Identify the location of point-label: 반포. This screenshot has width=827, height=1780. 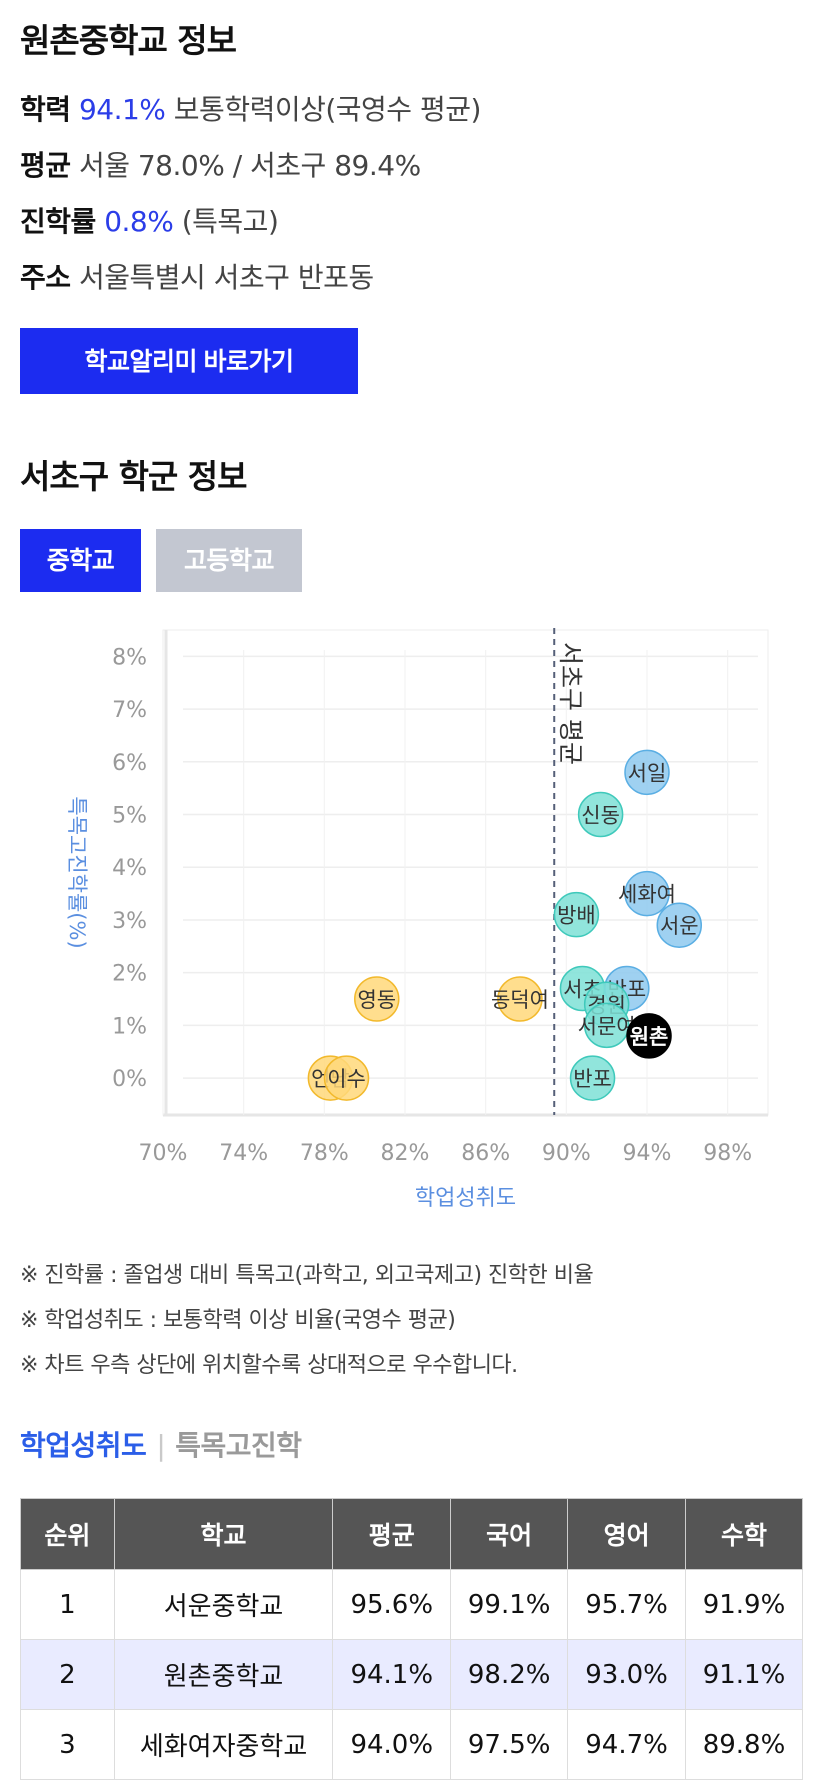
(592, 1079).